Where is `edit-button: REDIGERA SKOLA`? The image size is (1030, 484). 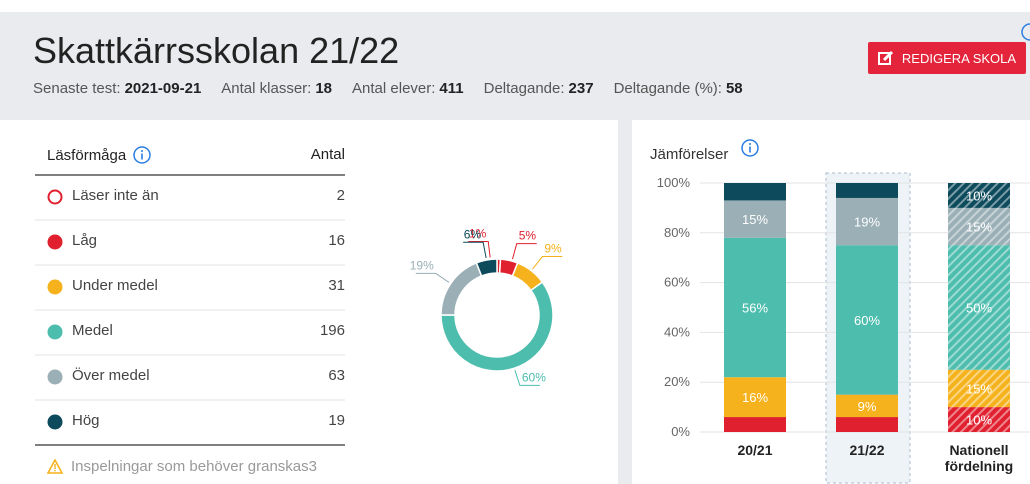
edit-button: REDIGERA SKOLA is located at coordinates (947, 58).